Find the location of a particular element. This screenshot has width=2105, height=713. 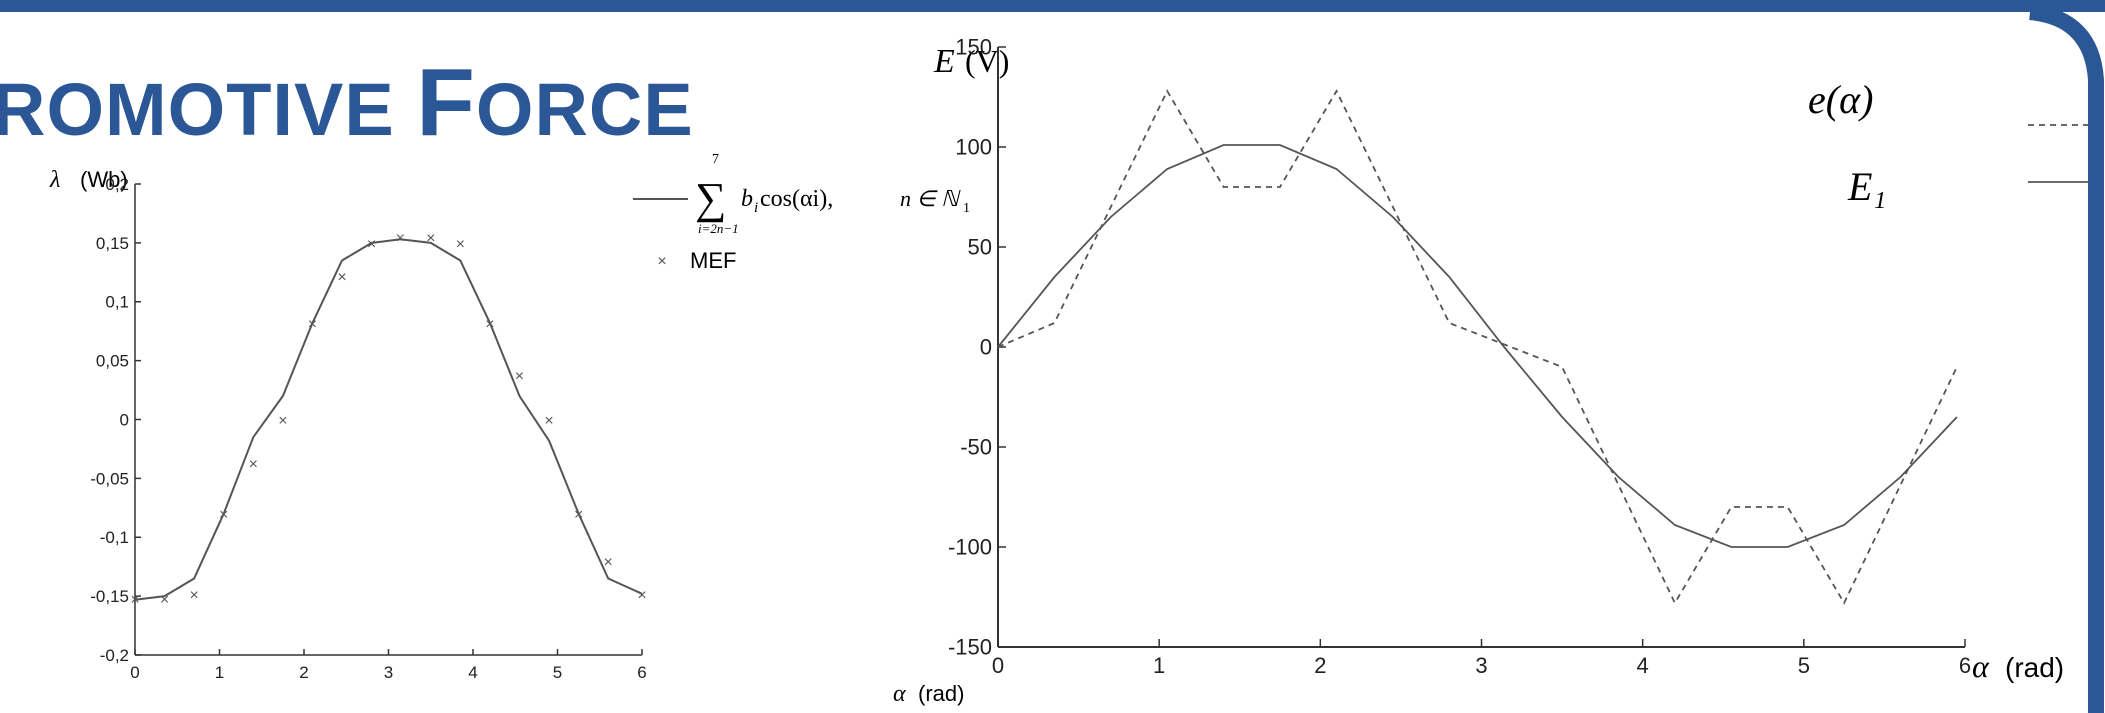

chart1-x-tick-label: 0 is located at coordinates (134, 672).